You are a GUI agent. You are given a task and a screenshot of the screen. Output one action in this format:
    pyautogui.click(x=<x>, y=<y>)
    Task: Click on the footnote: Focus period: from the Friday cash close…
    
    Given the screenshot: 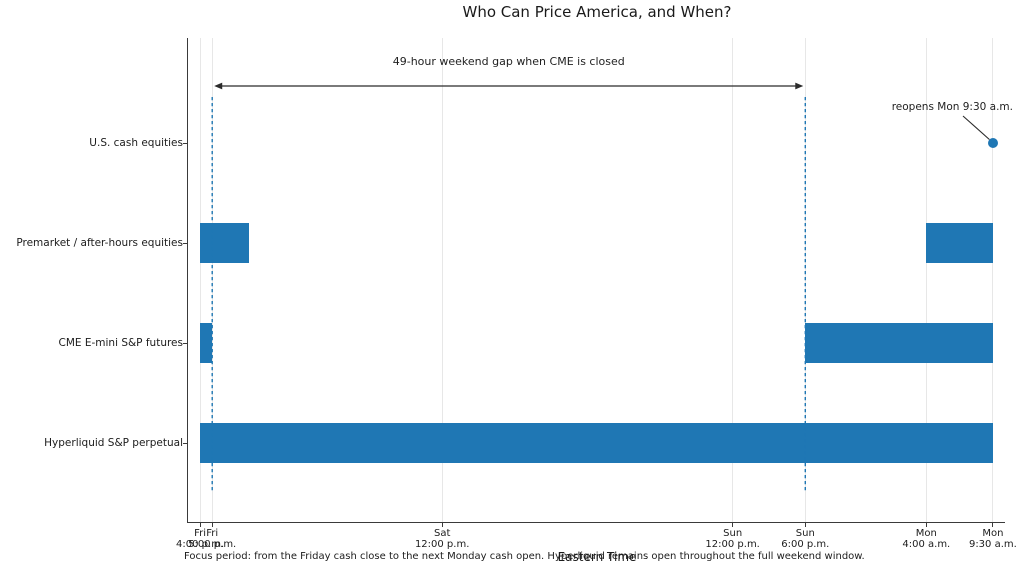 What is the action you would take?
    pyautogui.click(x=524, y=556)
    